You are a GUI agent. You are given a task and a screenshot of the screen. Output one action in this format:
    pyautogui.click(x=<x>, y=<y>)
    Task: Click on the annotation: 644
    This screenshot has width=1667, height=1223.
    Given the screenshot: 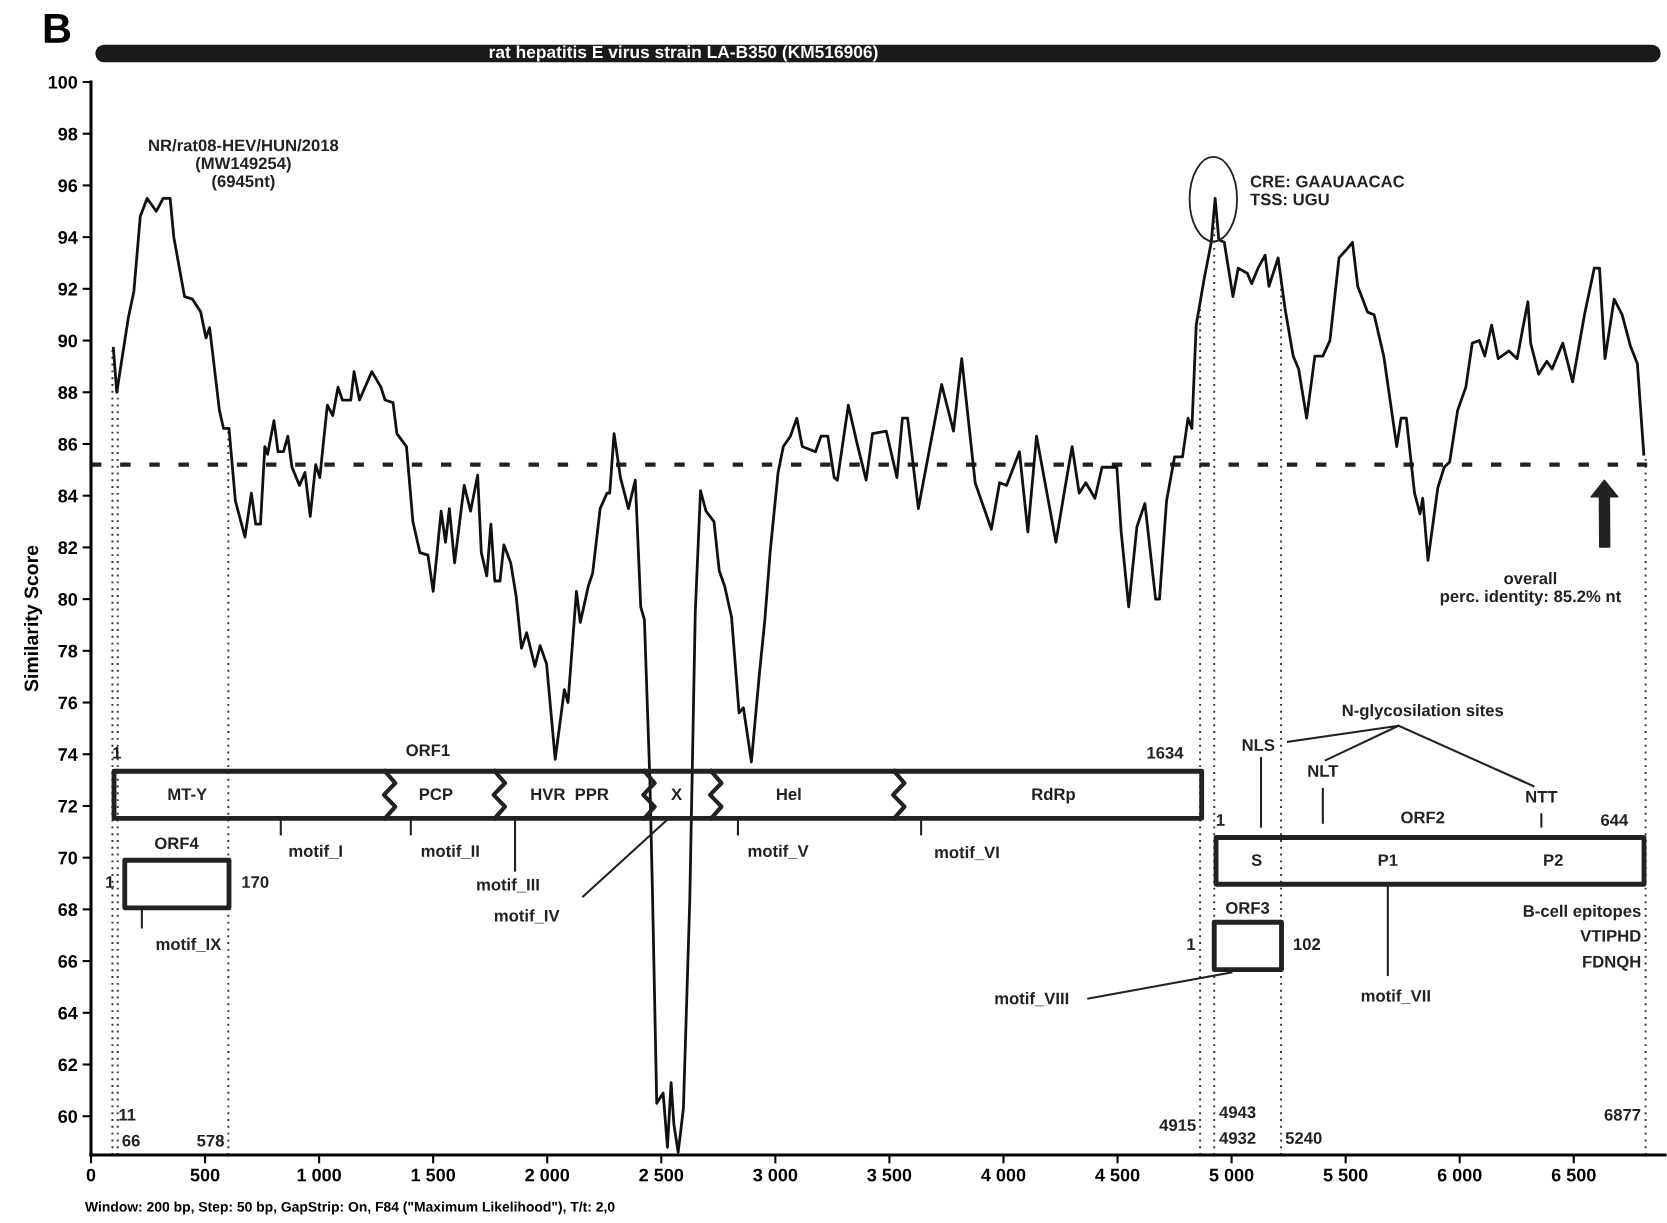 What is the action you would take?
    pyautogui.click(x=1615, y=820)
    